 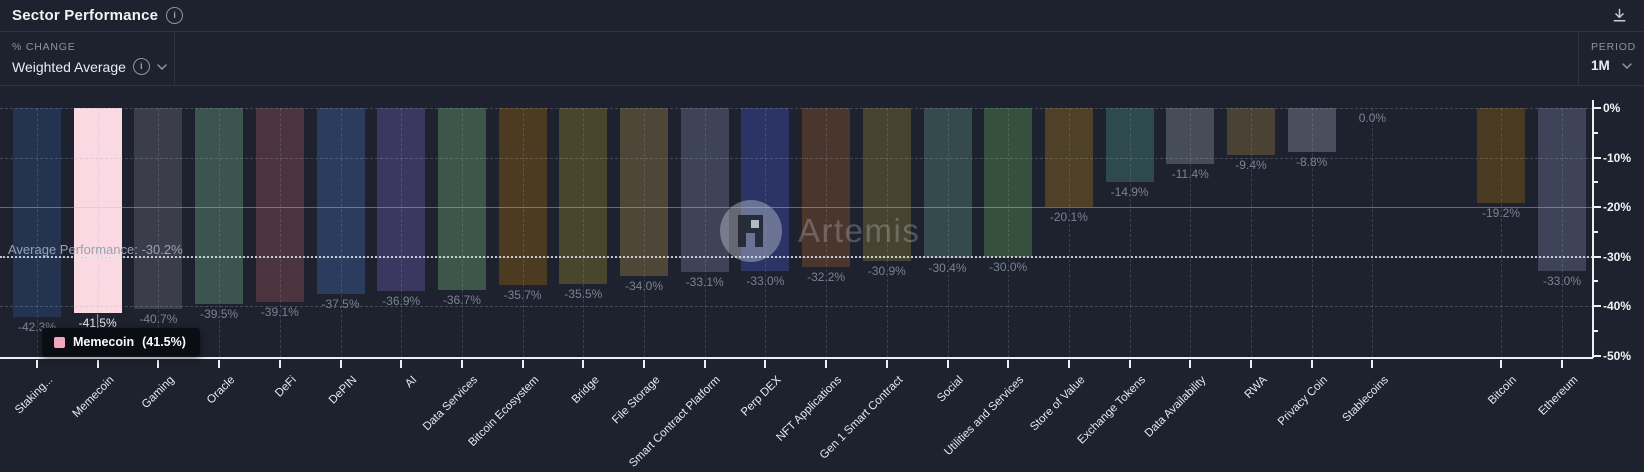 What do you see at coordinates (796, 108) in the screenshot?
I see `gridline-horizontal` at bounding box center [796, 108].